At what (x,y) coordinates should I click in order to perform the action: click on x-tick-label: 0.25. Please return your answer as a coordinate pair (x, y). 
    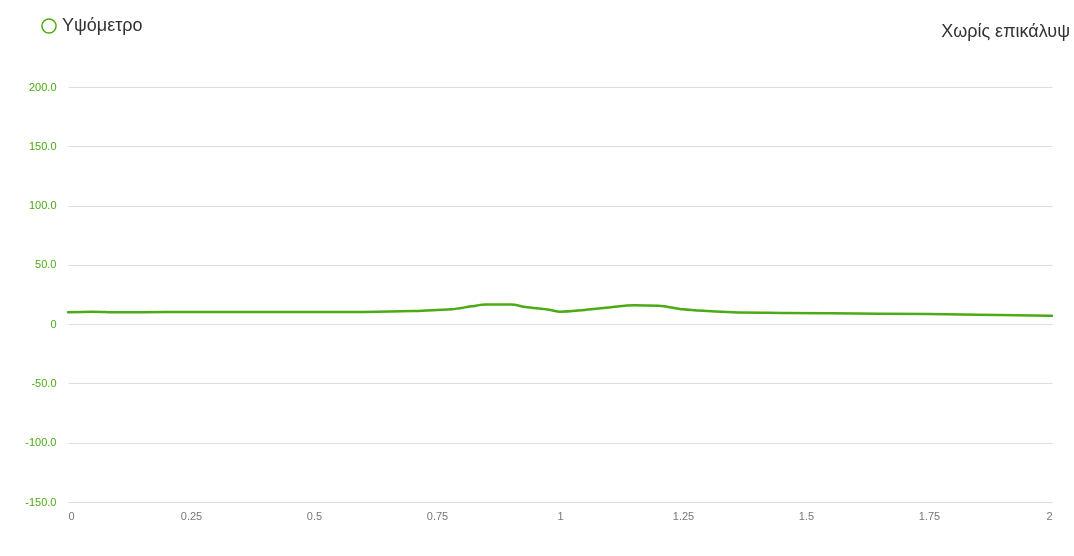
    Looking at the image, I should click on (191, 515).